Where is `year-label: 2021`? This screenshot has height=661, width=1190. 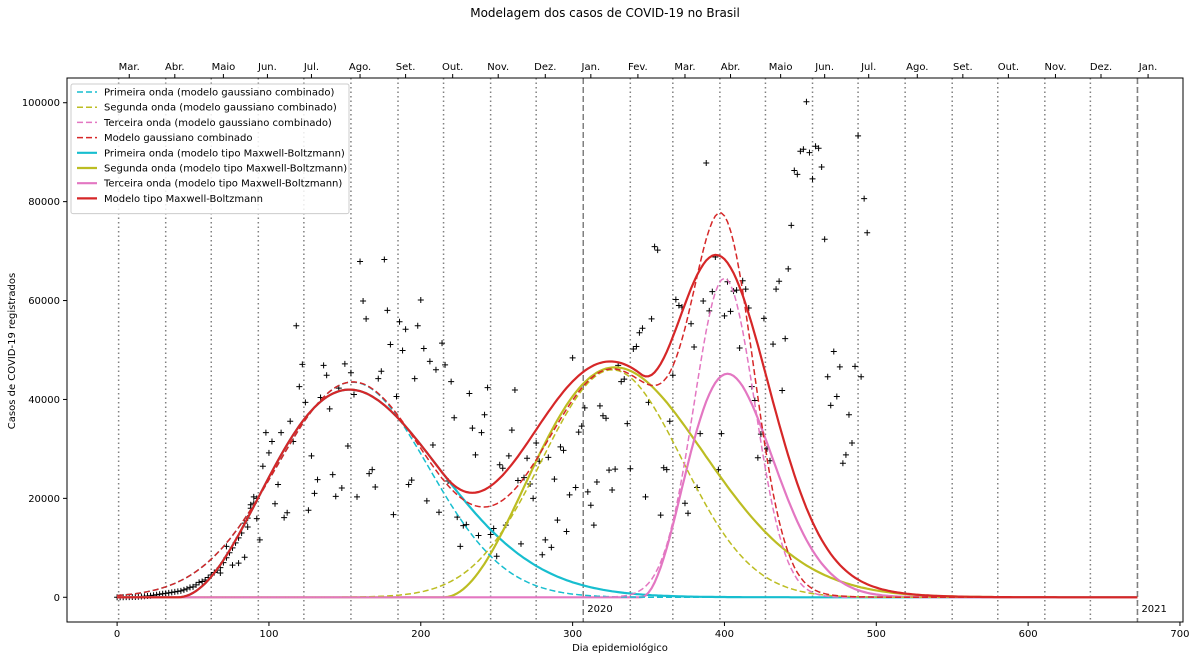 year-label: 2021 is located at coordinates (1153, 609).